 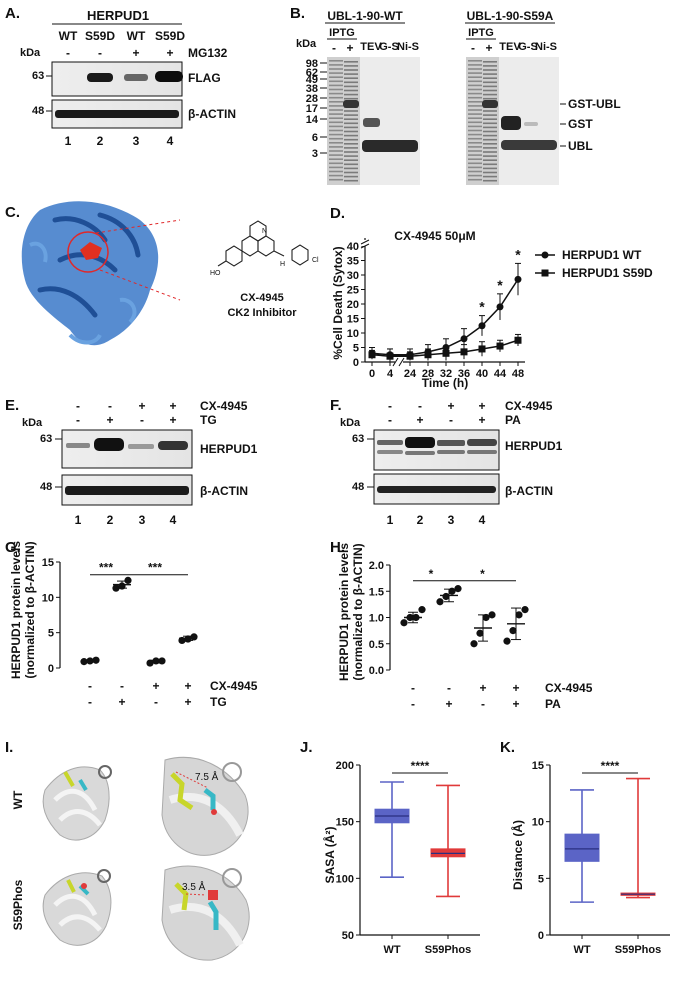 I want to click on y-tick-label: 20, so click(x=353, y=305).